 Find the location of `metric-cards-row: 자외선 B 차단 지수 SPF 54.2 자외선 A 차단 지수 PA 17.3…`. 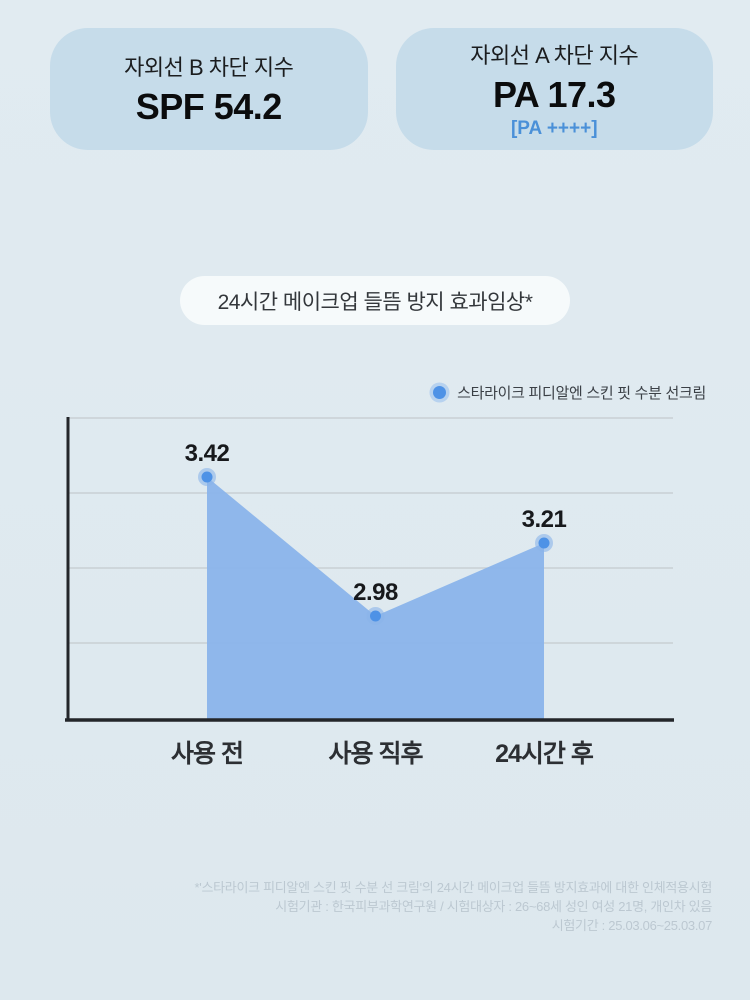

metric-cards-row: 자외선 B 차단 지수 SPF 54.2 자외선 A 차단 지수 PA 17.3… is located at coordinates (381, 89).